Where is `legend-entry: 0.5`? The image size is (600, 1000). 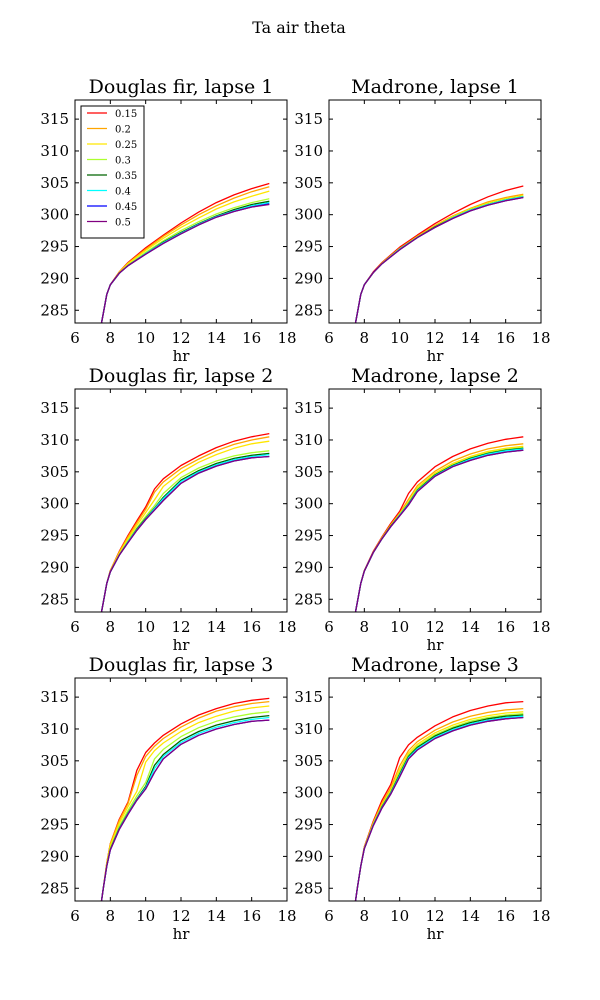 legend-entry: 0.5 is located at coordinates (123, 223).